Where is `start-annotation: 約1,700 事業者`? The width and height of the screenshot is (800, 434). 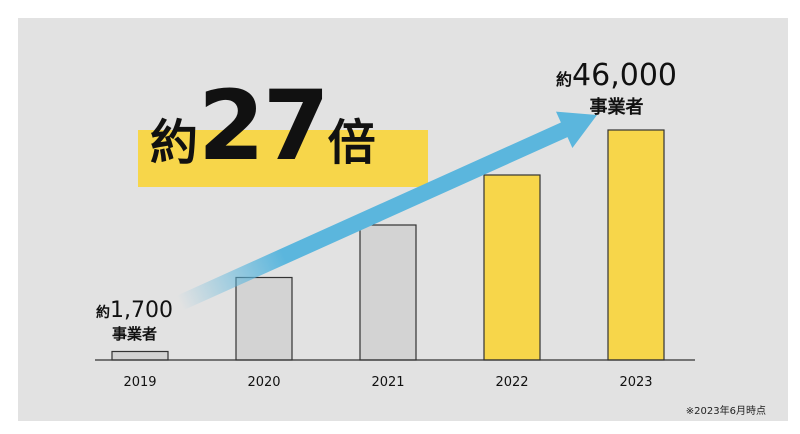
start-annotation: 約1,700 事業者 is located at coordinates (134, 321).